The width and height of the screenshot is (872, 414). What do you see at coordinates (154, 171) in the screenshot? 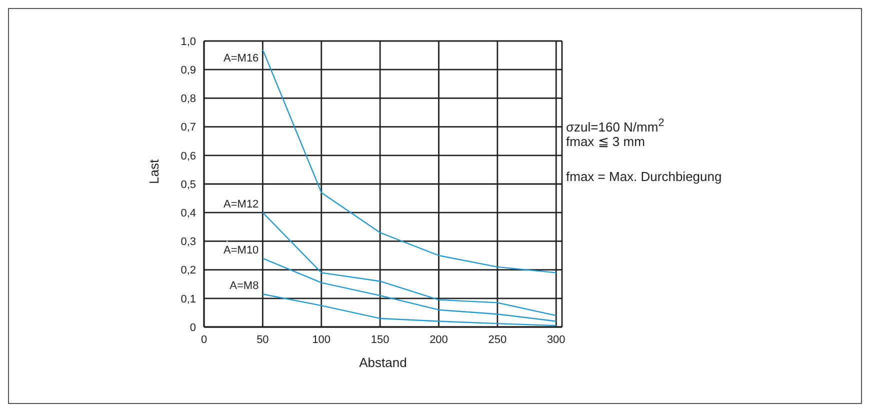
I see `y-axis-title: Last` at bounding box center [154, 171].